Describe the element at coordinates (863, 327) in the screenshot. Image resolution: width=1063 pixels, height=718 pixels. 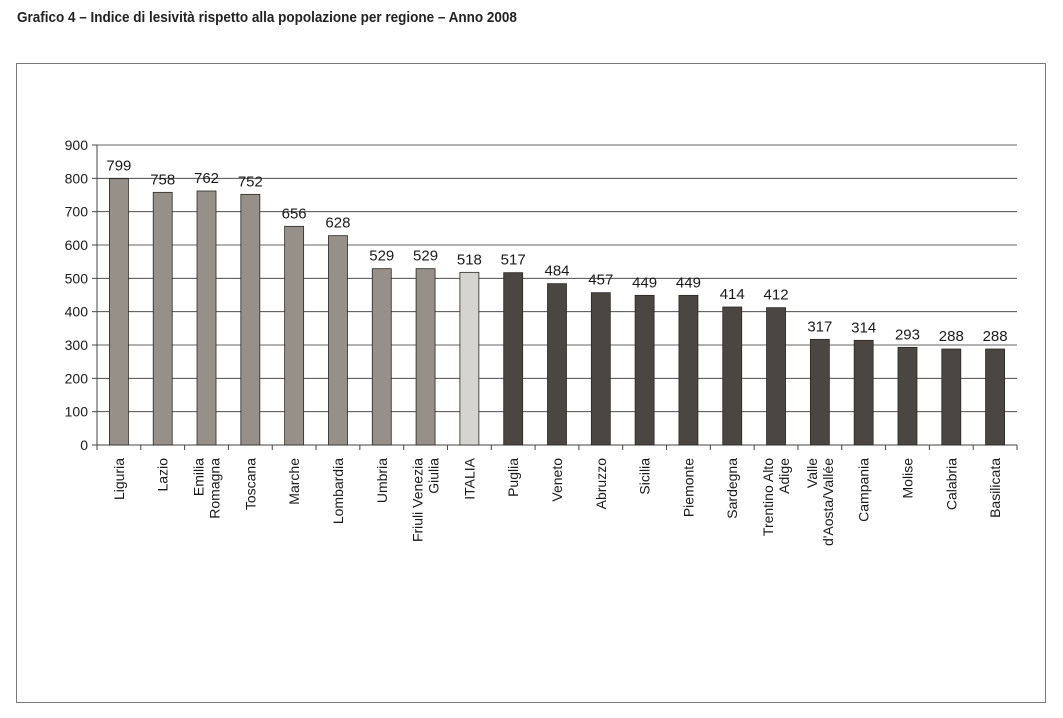
I see `bar-value-label: 314` at that location.